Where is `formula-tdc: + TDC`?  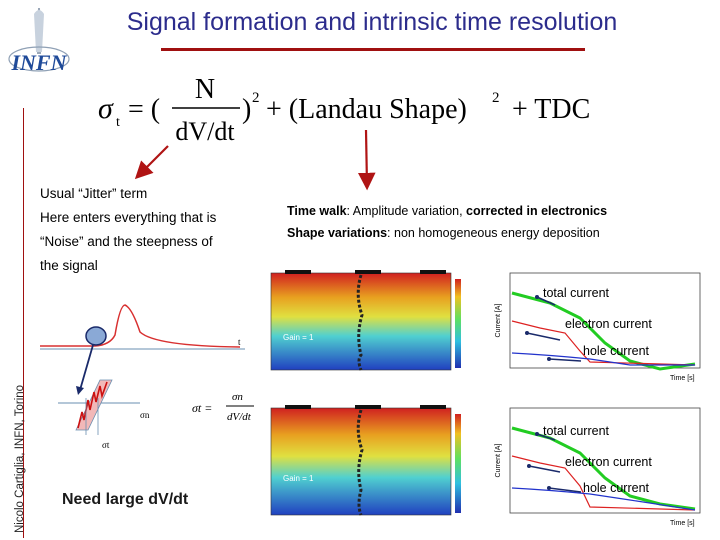 formula-tdc: + TDC is located at coordinates (551, 109).